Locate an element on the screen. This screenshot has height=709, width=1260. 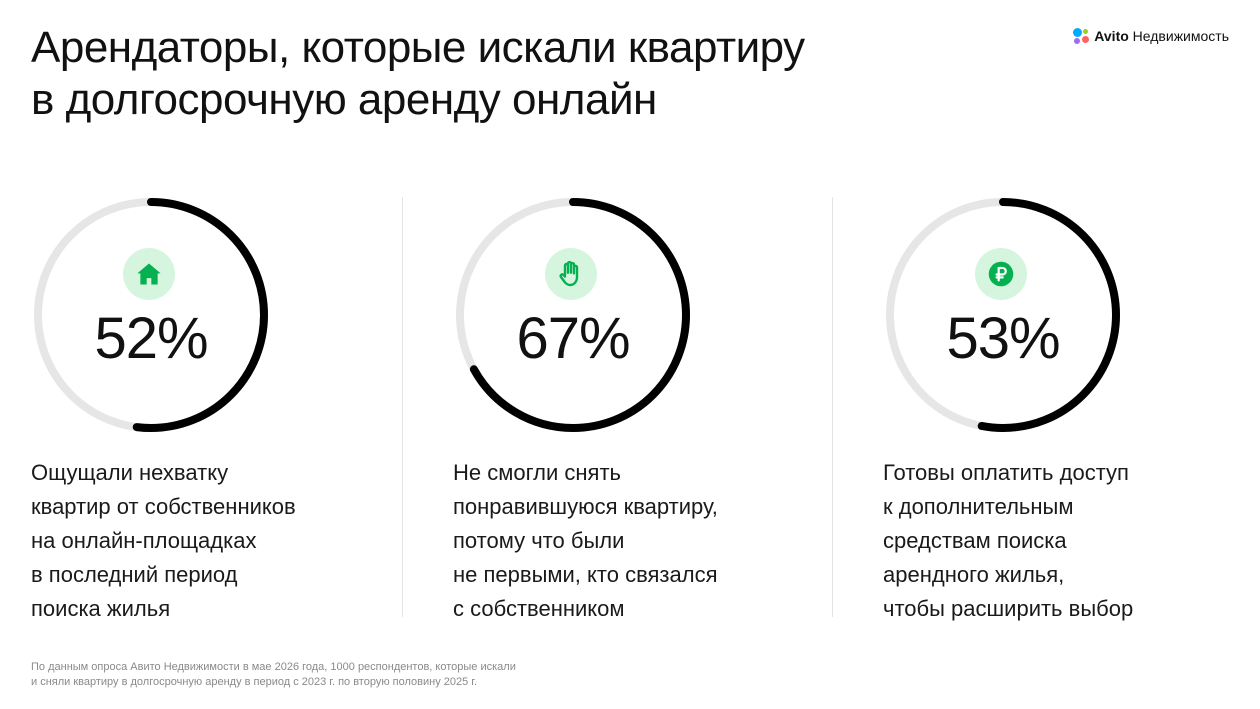
description-line: Ощущали нехватку is located at coordinates (130, 472).